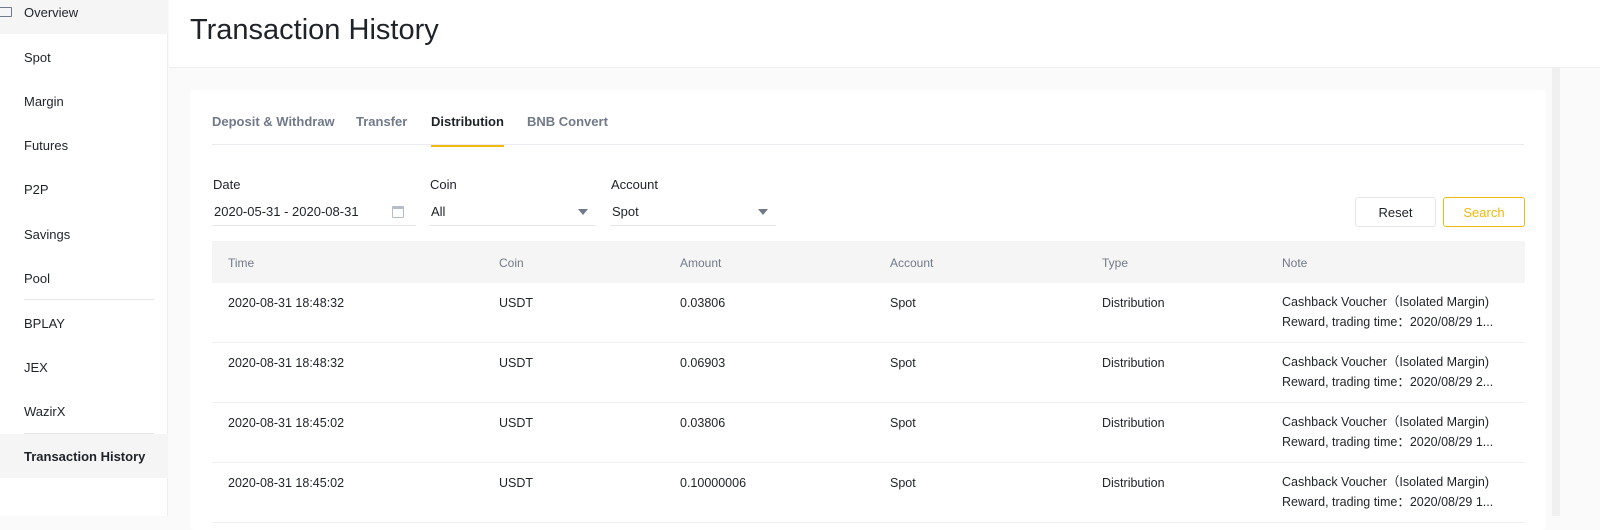  Describe the element at coordinates (912, 263) in the screenshot. I see `column-header-account: Account` at that location.